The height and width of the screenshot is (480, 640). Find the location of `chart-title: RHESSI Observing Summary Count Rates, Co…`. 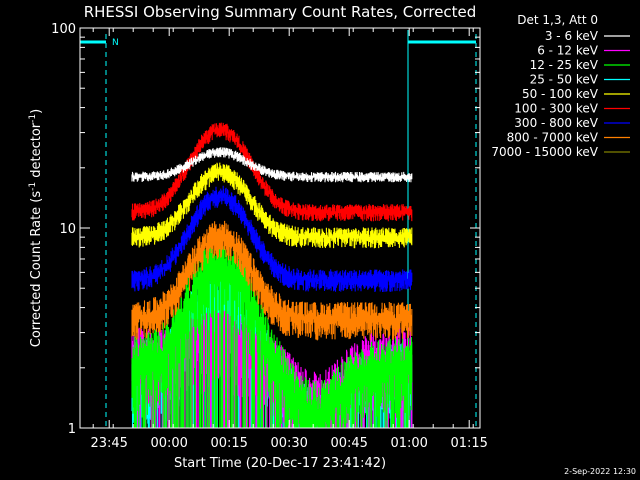

chart-title: RHESSI Observing Summary Count Rates, Co… is located at coordinates (280, 12).